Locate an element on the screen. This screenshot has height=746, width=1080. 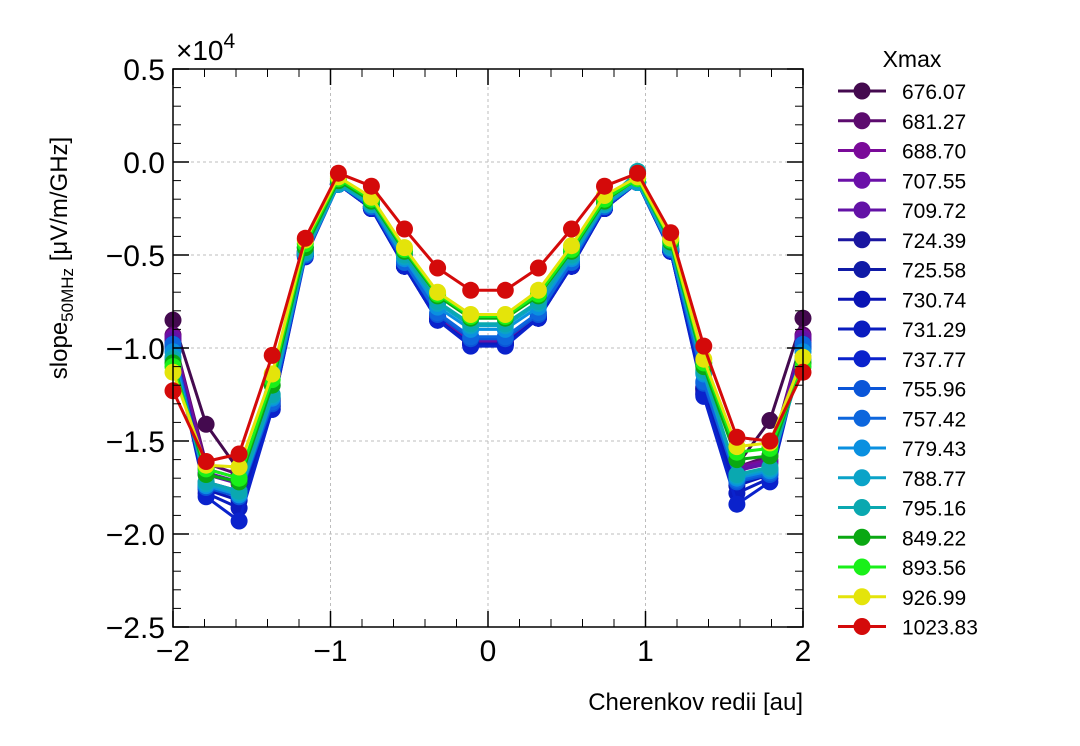
legend-item: 788.77 is located at coordinates (902, 479).